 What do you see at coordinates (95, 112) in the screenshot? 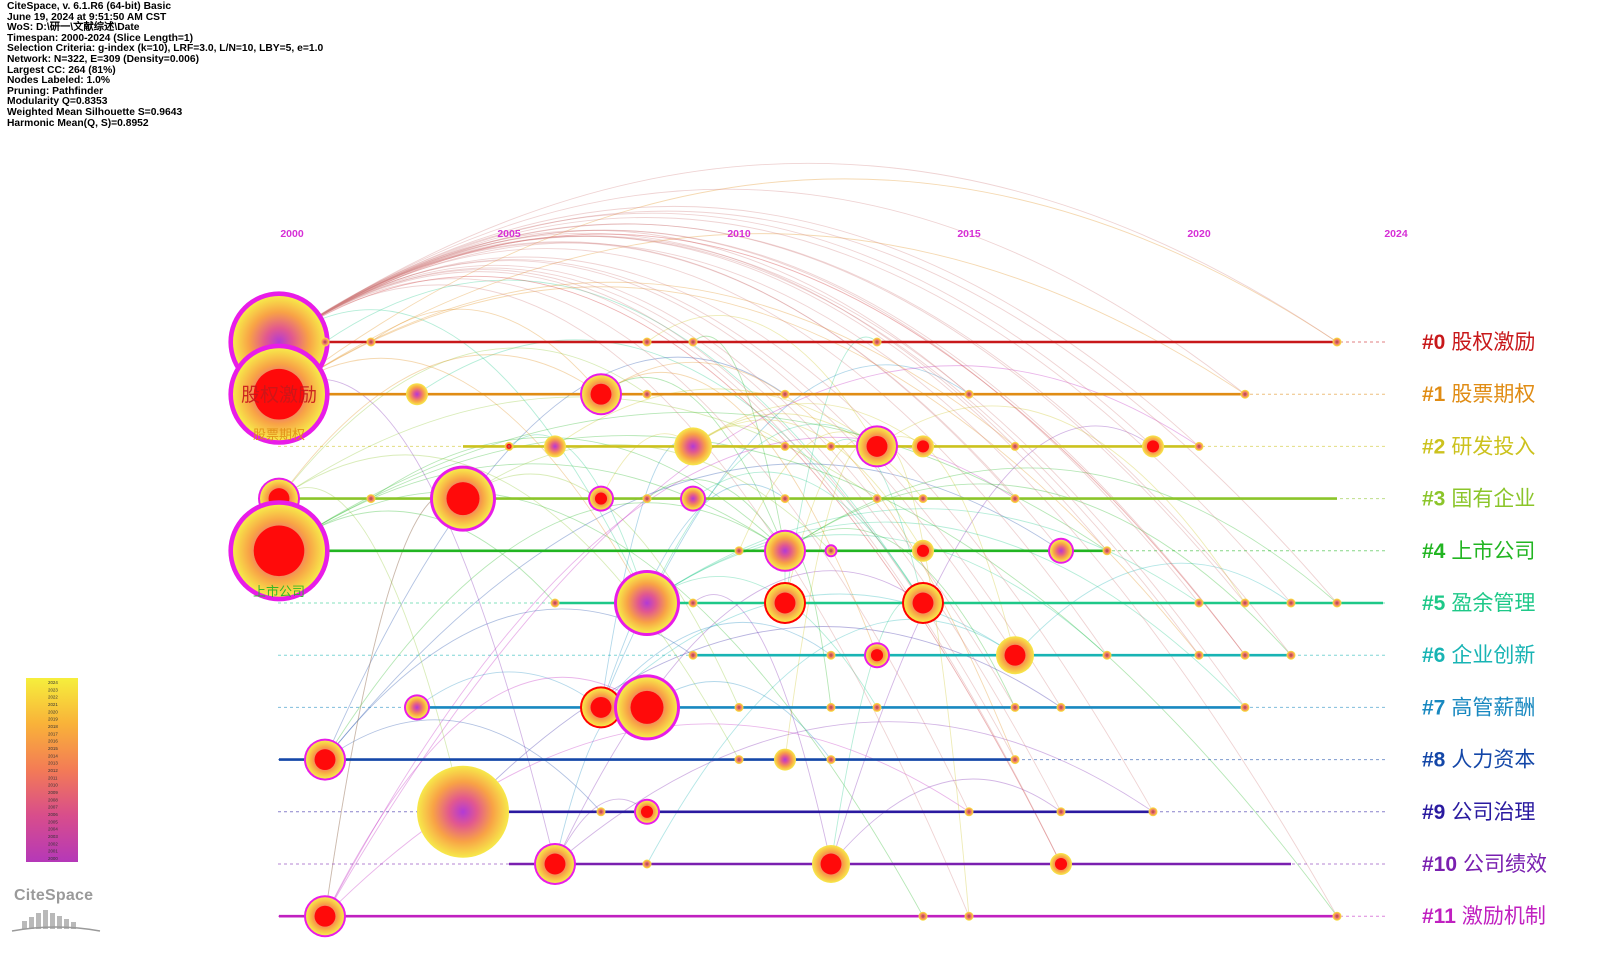
I see `info-line: Weighted Mean Silhouette S=0.9643` at bounding box center [95, 112].